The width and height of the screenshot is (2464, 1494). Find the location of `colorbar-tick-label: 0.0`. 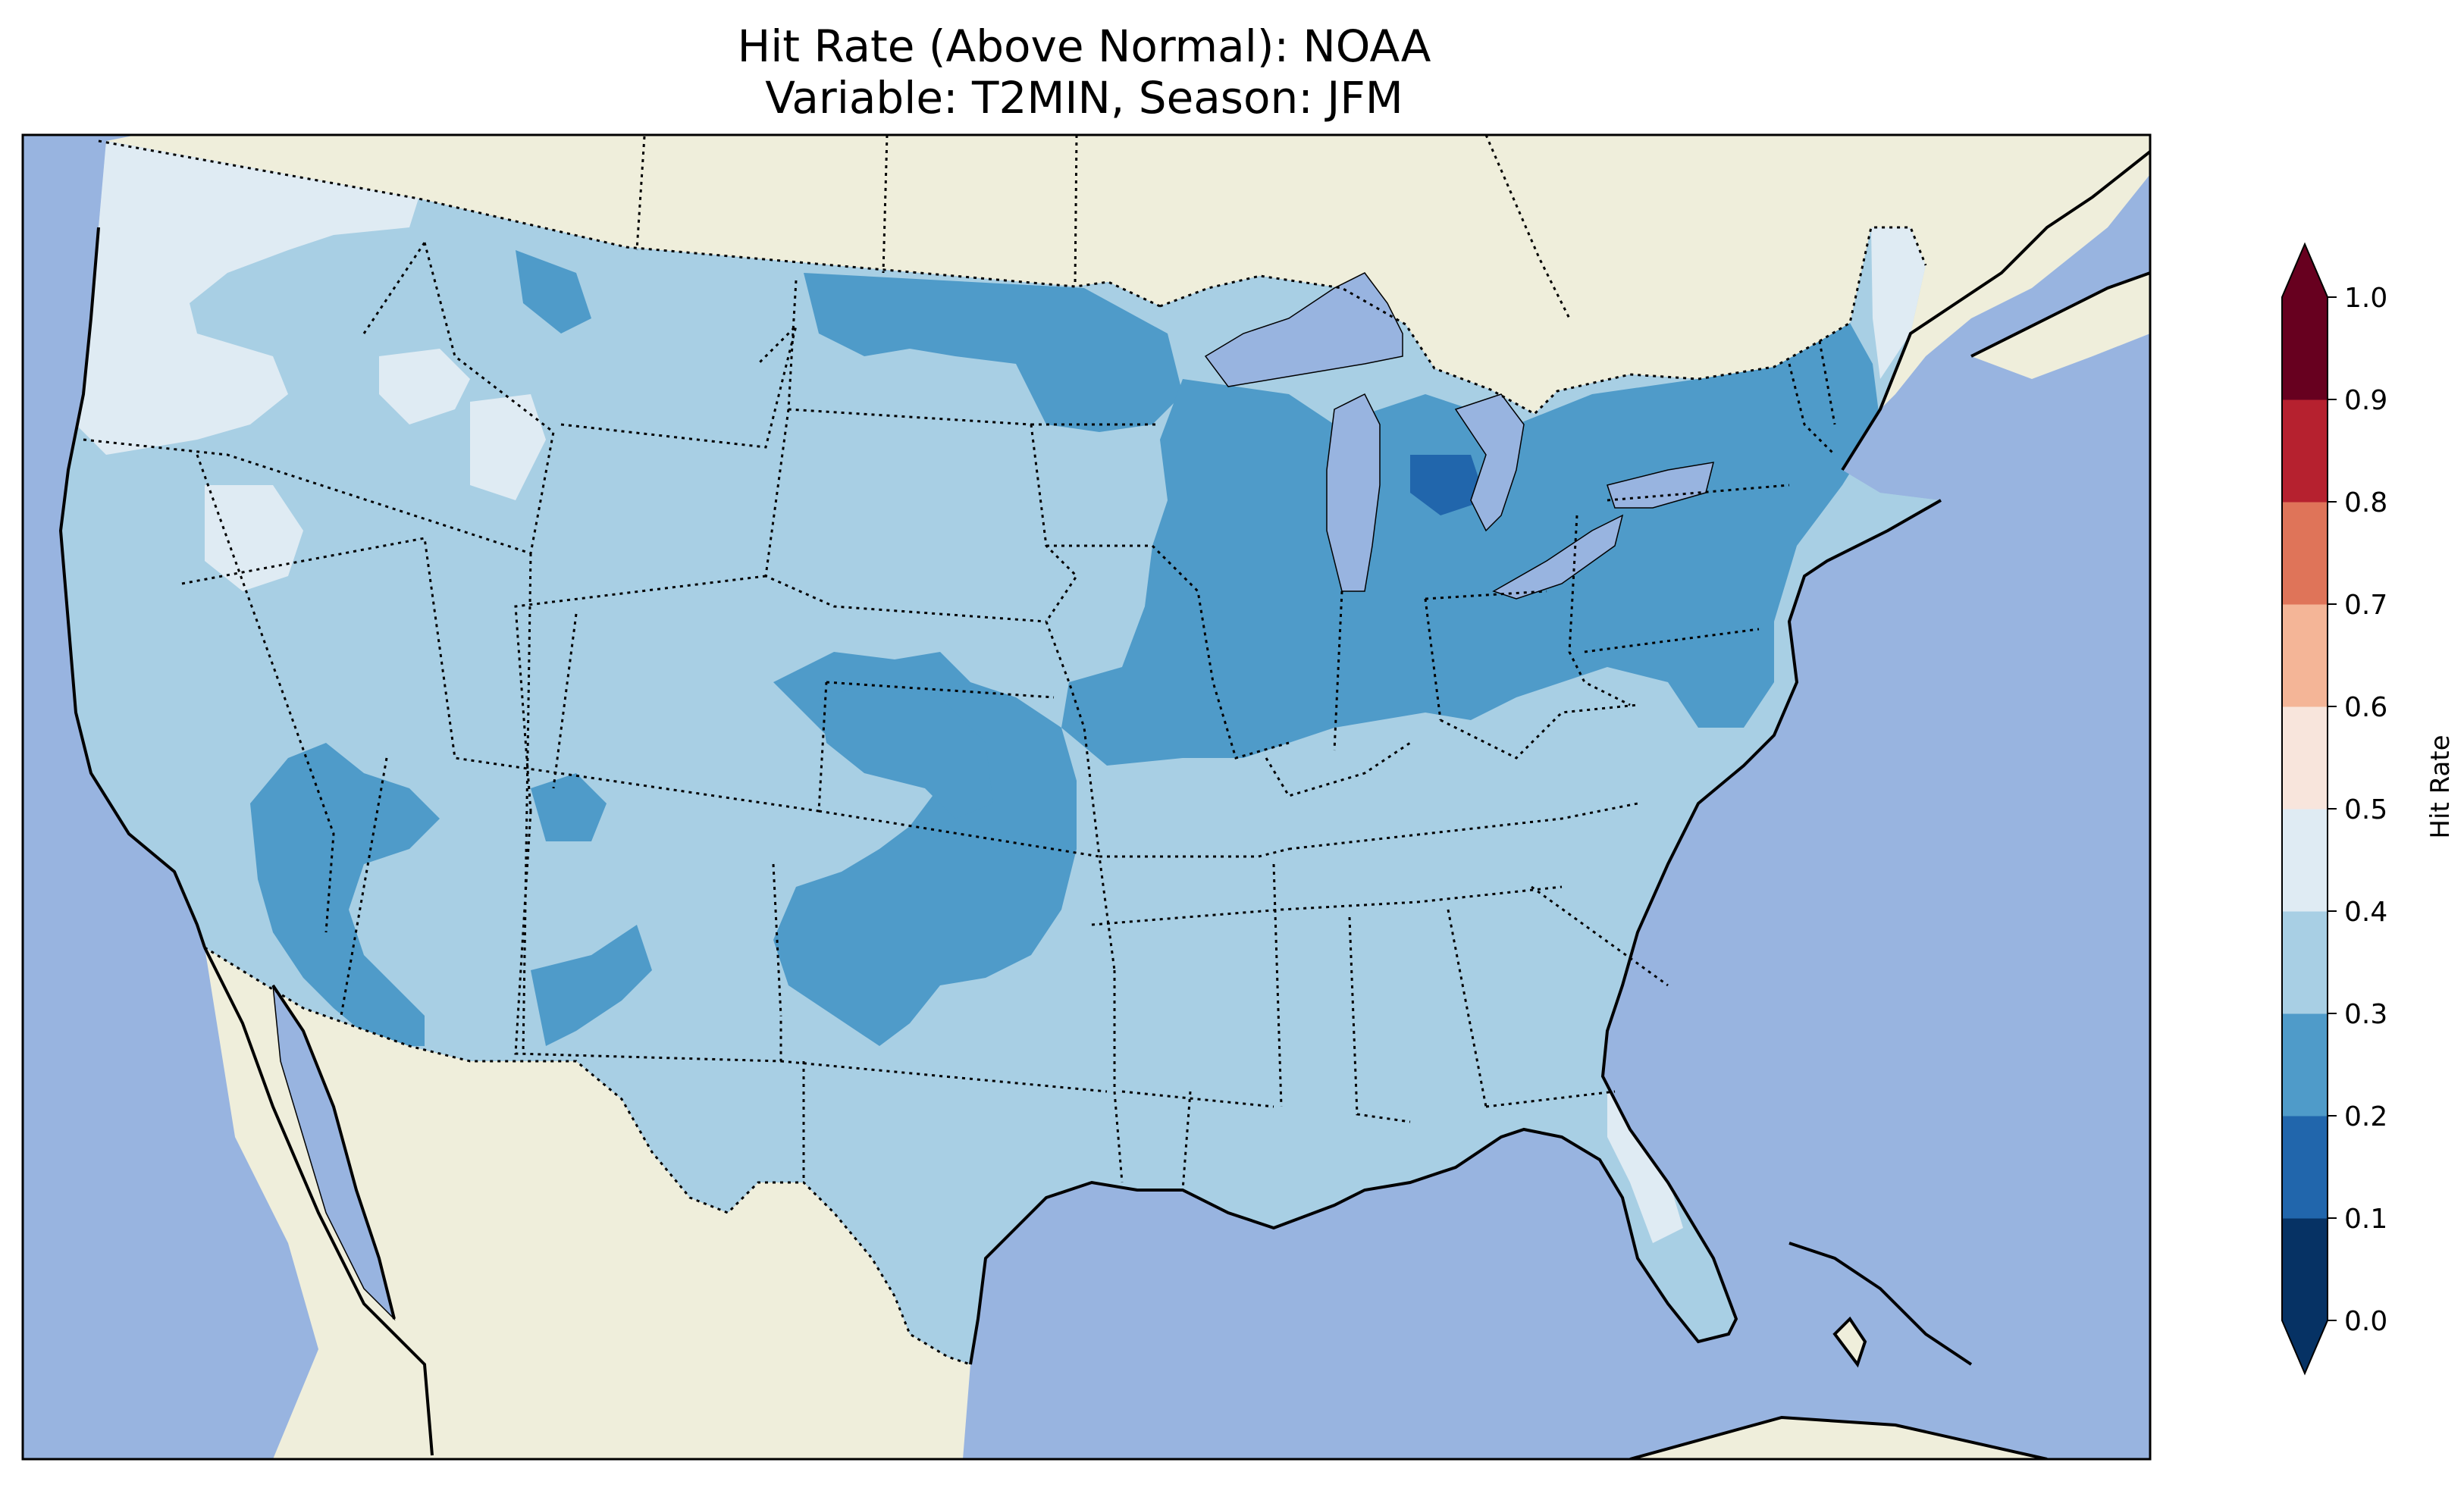

colorbar-tick-label: 0.0 is located at coordinates (2365, 1321).